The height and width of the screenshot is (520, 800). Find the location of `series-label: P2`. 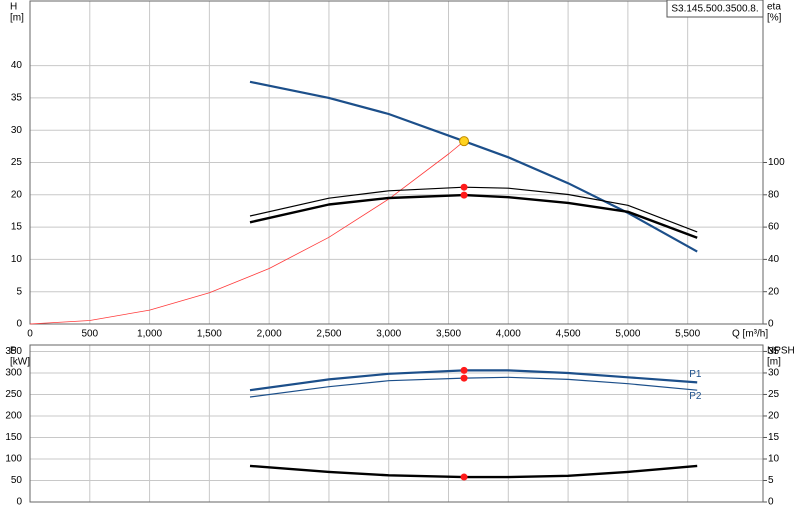

series-label: P2 is located at coordinates (695, 396).